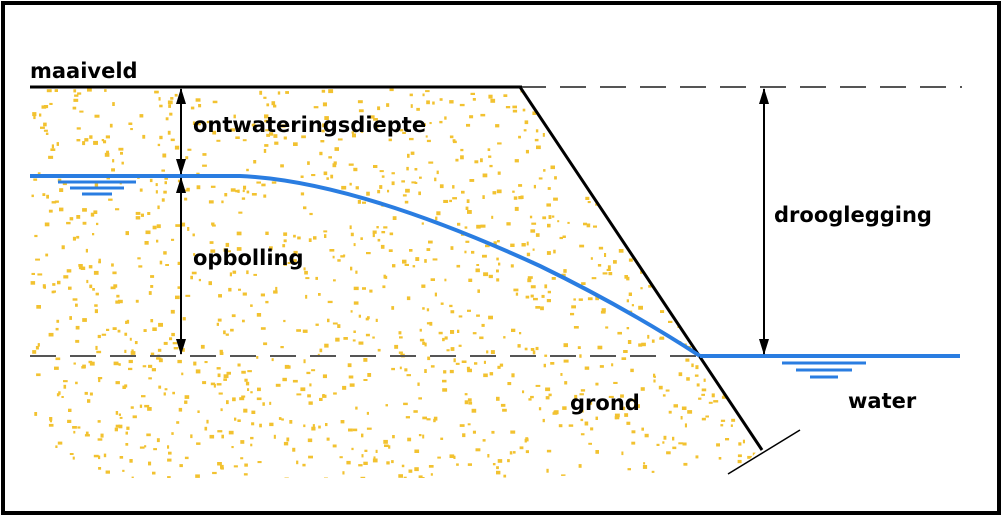  I want to click on drooglegging-arrow, so click(764, 221).